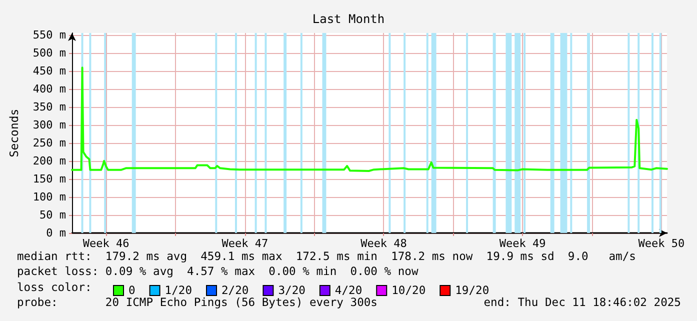 This screenshot has width=697, height=321. I want to click on y-tick-label: 300 m, so click(49, 125).